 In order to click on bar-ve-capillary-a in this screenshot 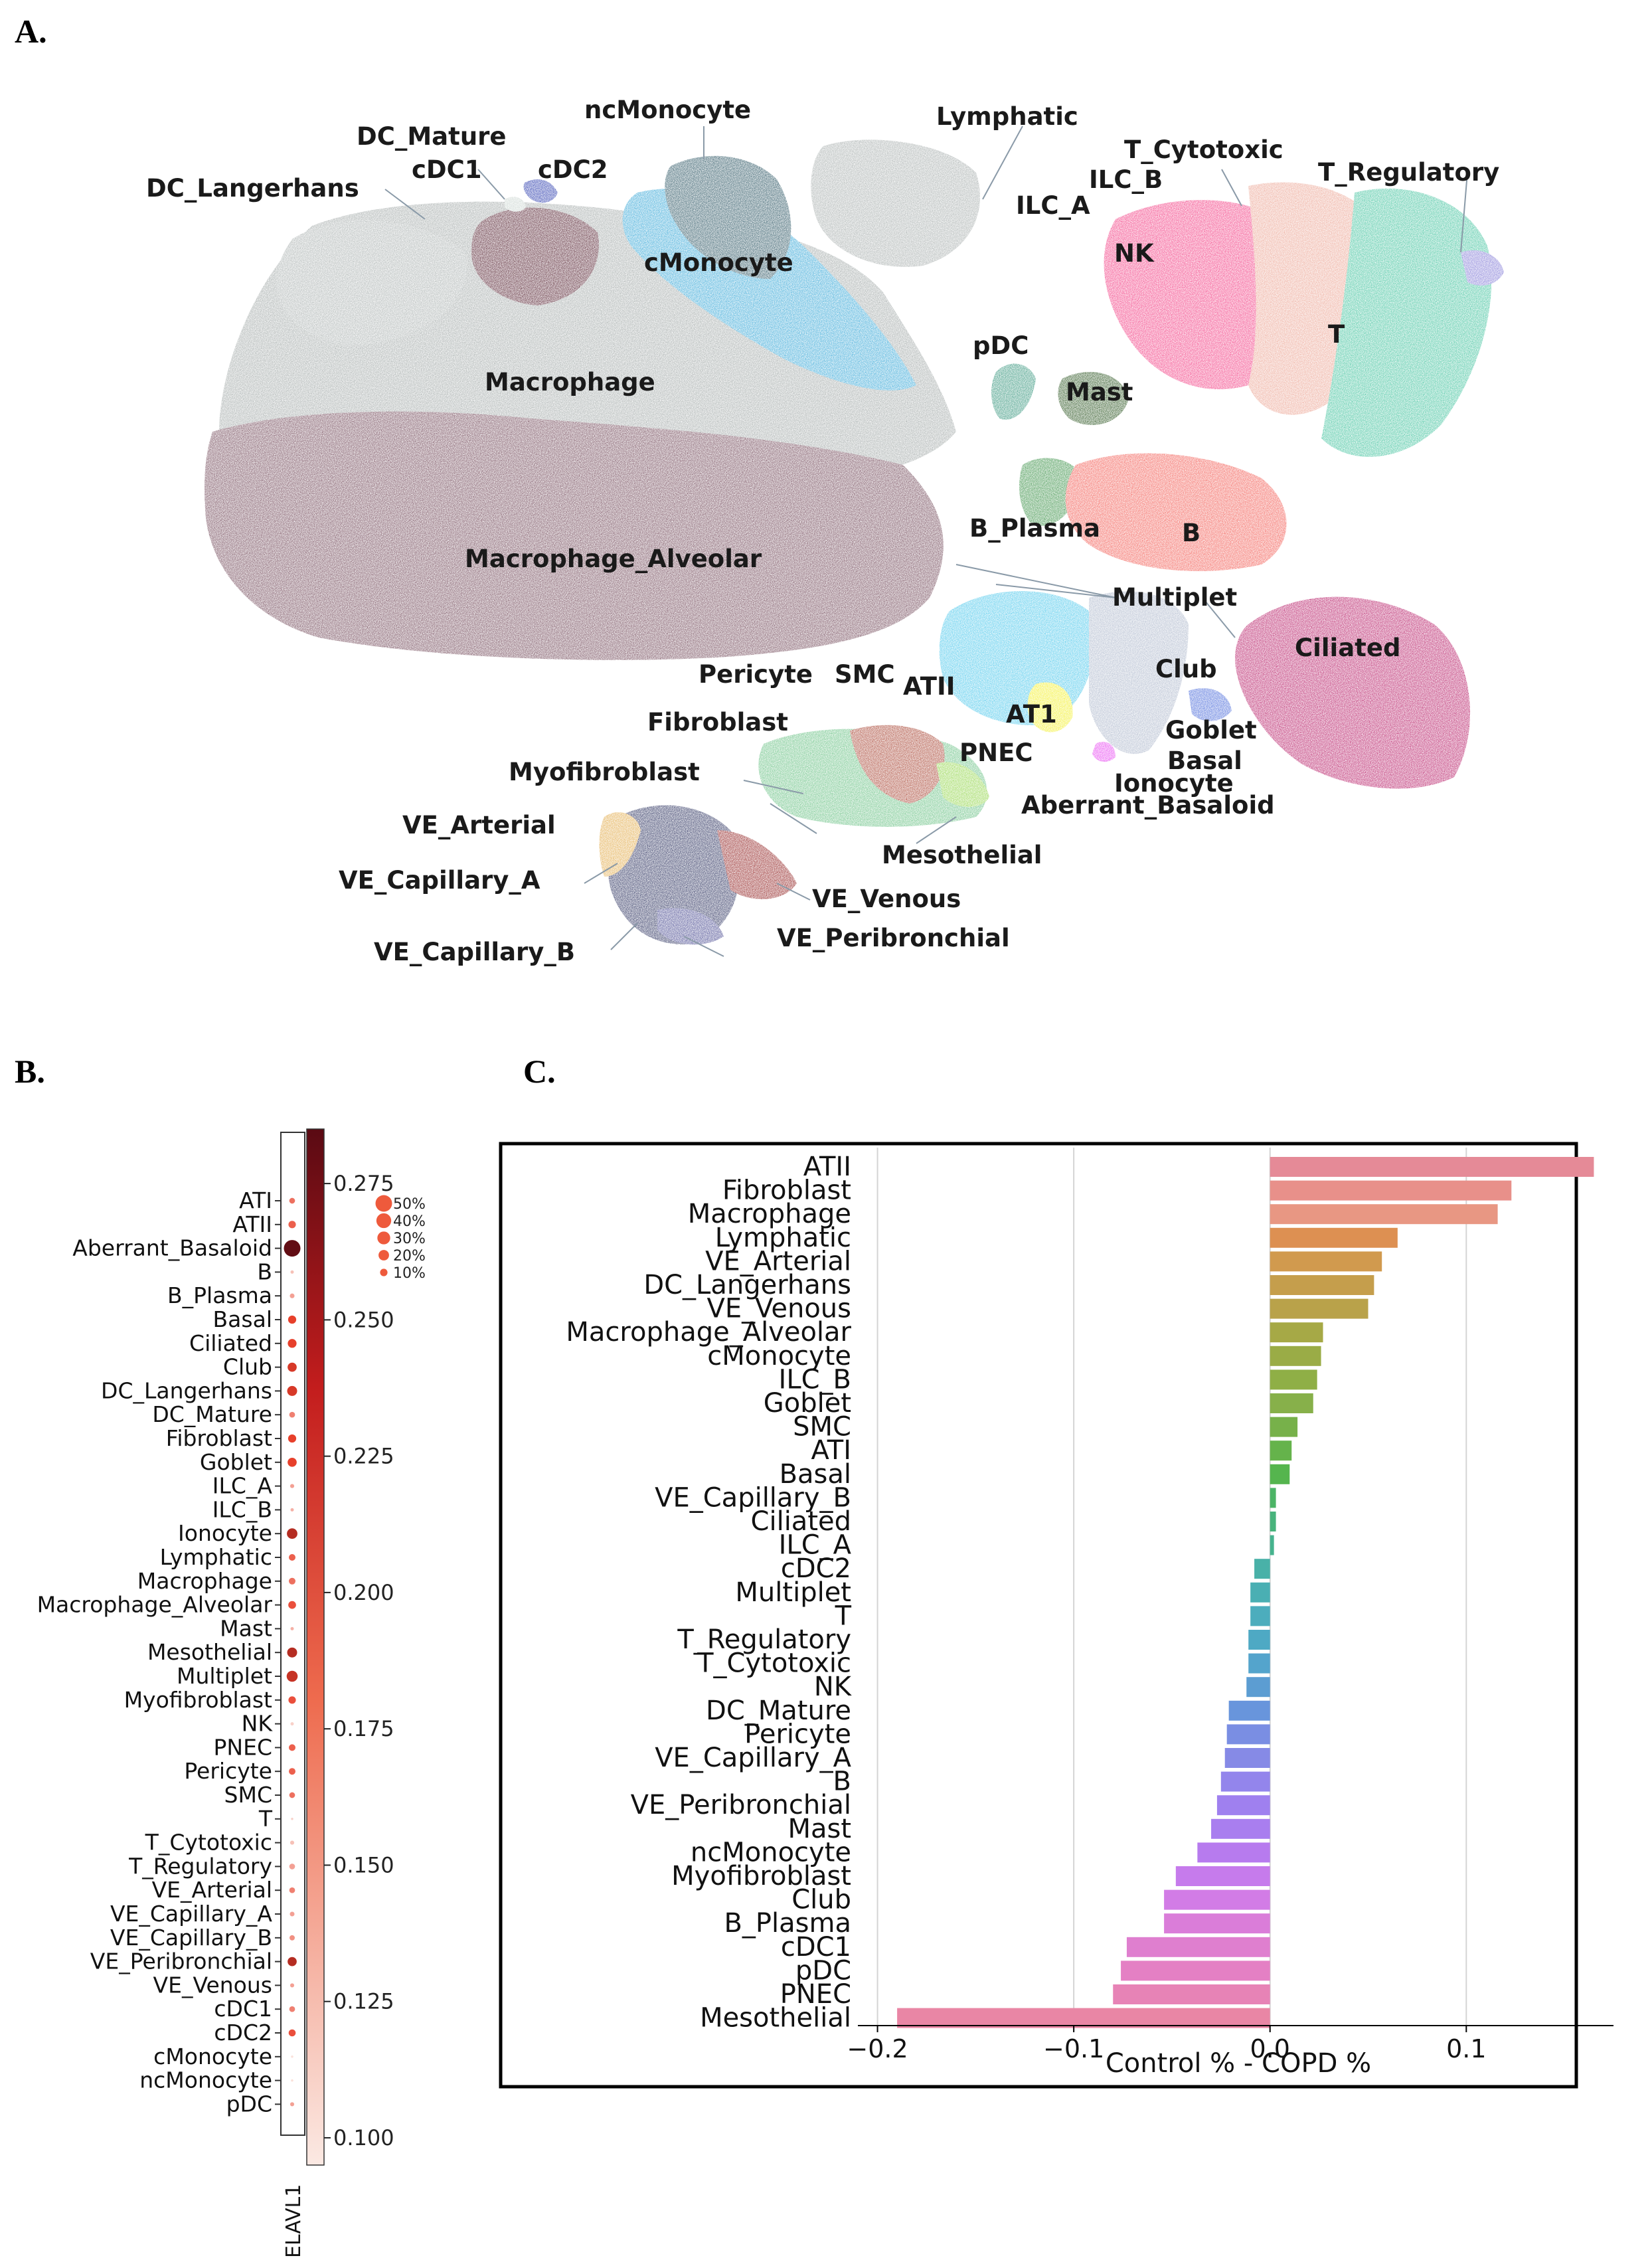, I will do `click(1247, 1758)`.